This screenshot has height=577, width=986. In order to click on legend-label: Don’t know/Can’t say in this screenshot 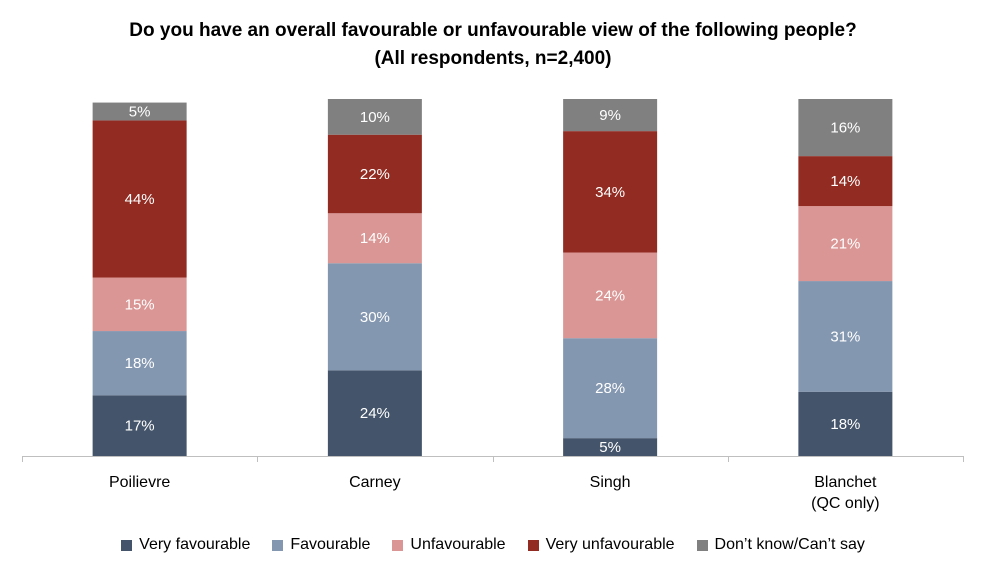, I will do `click(789, 544)`.